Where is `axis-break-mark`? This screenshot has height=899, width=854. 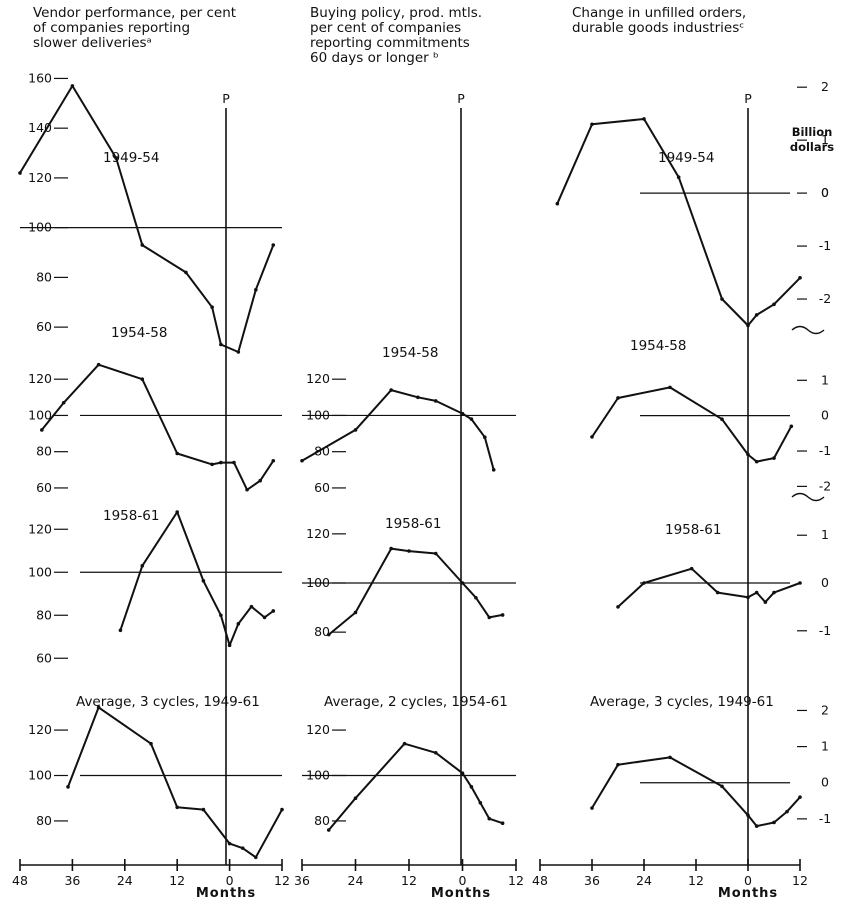 axis-break-mark is located at coordinates (808, 497).